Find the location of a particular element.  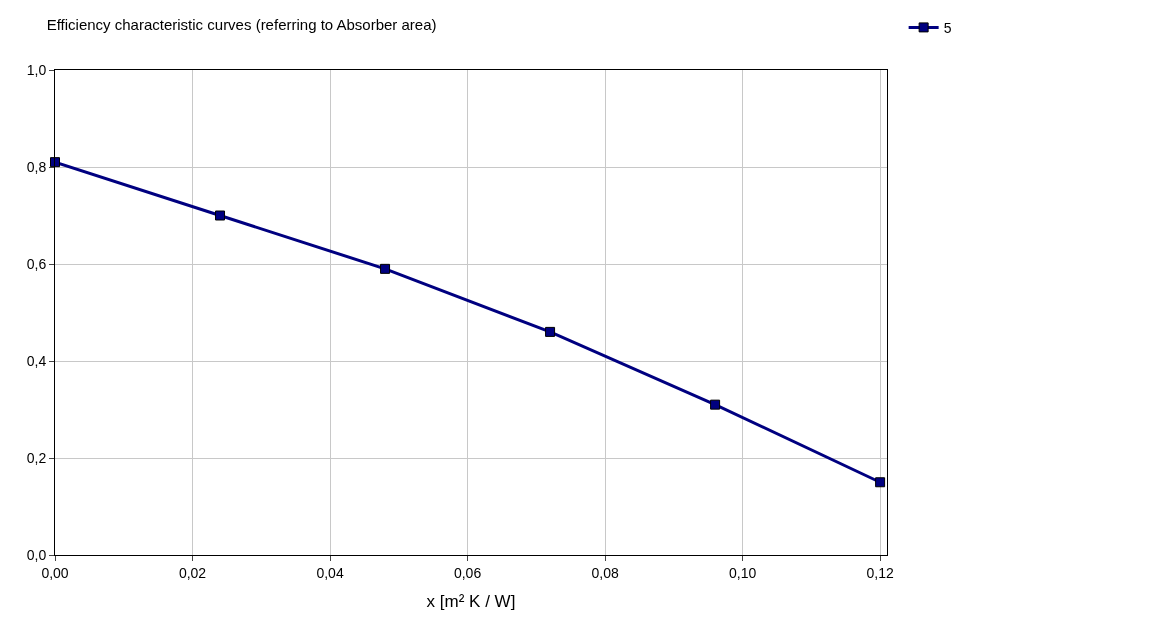

y-tick-label: 1,0 is located at coordinates (36, 69).